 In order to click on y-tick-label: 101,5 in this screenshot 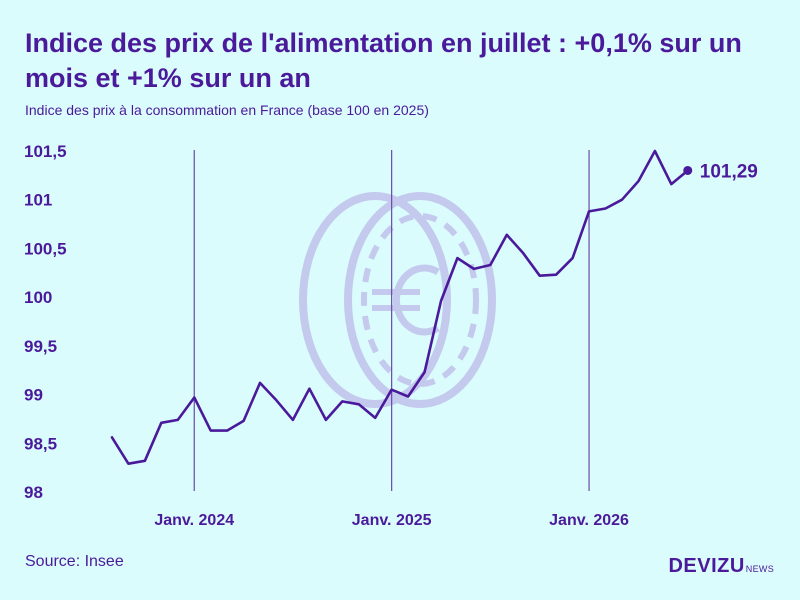, I will do `click(45, 151)`.